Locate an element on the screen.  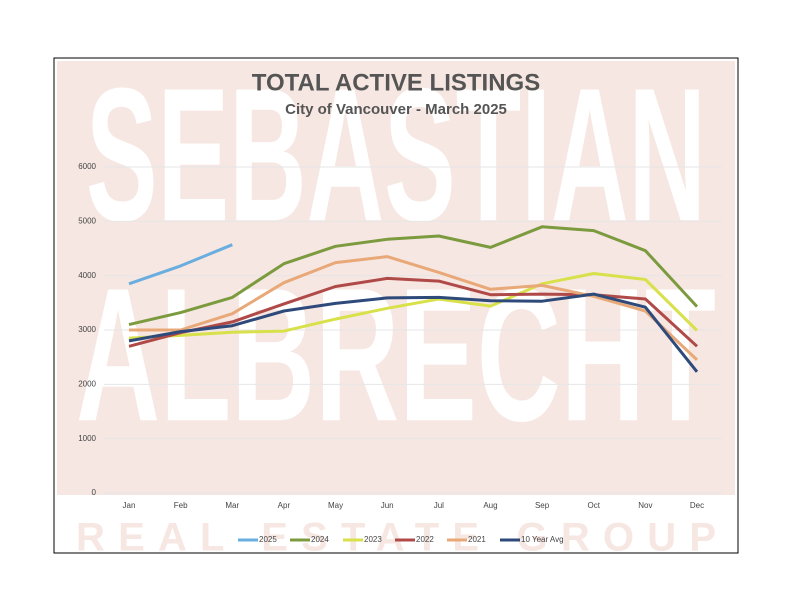
y-tick-label: 5000 is located at coordinates (87, 220).